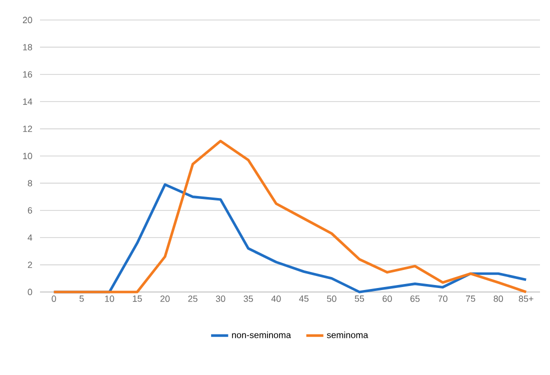 This screenshot has width=550, height=375. Describe the element at coordinates (30, 237) in the screenshot. I see `y-tick-label: 4` at that location.